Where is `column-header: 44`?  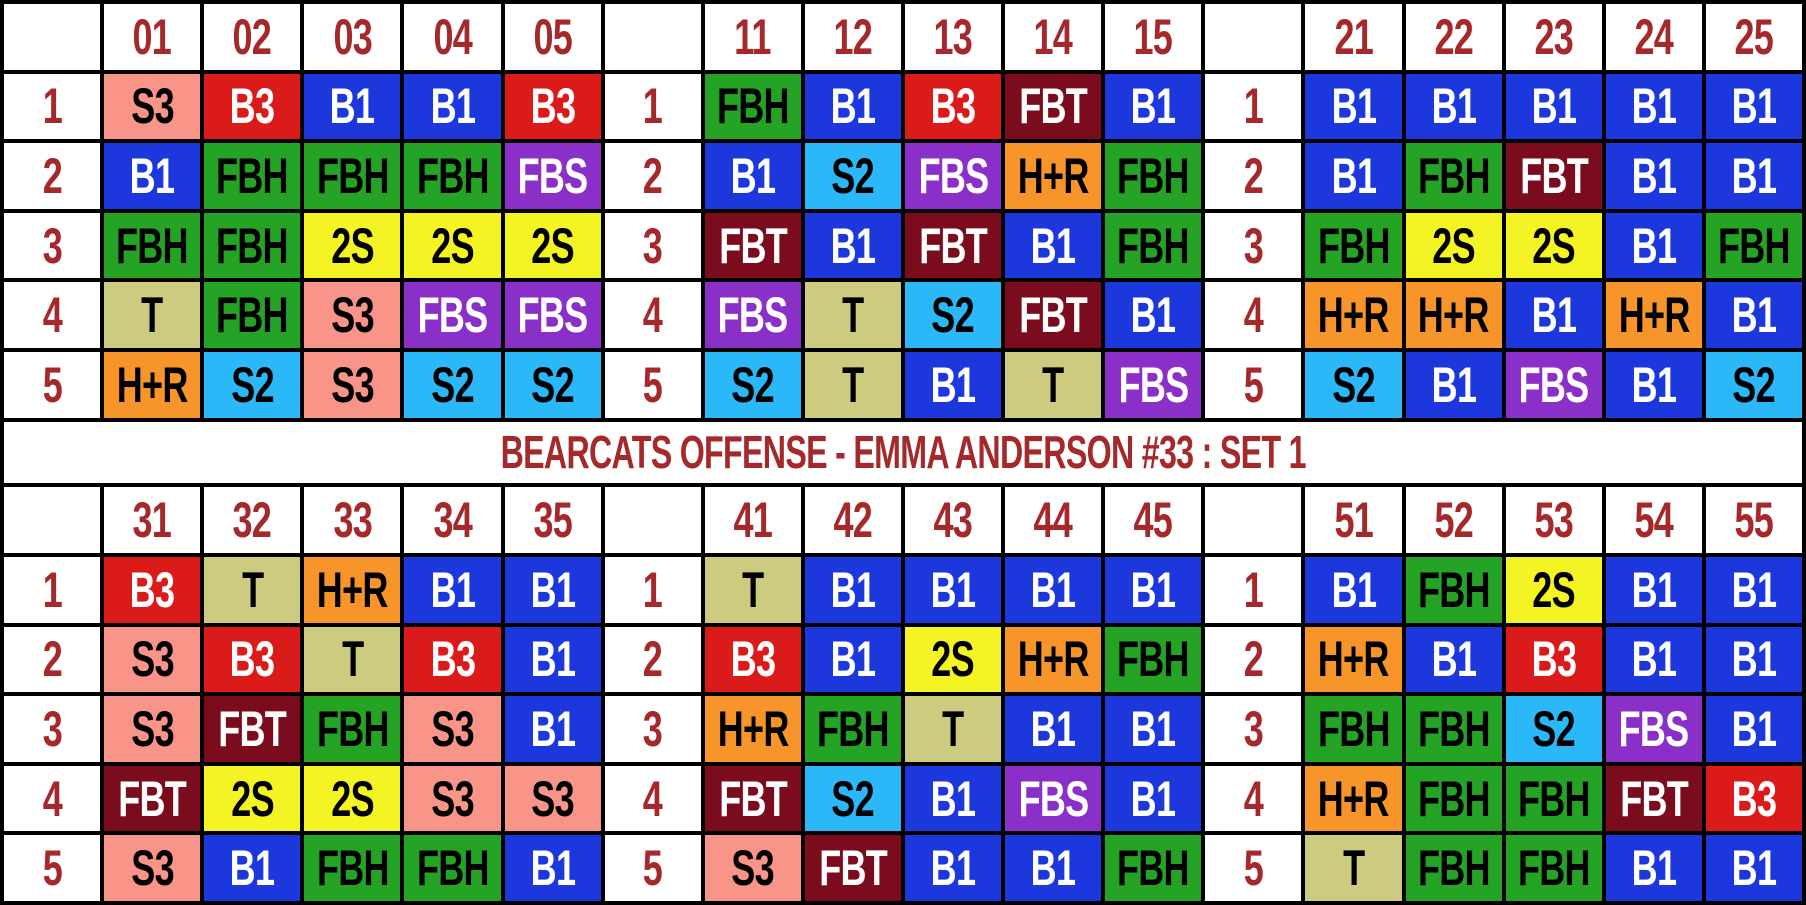
column-header: 44 is located at coordinates (1053, 520).